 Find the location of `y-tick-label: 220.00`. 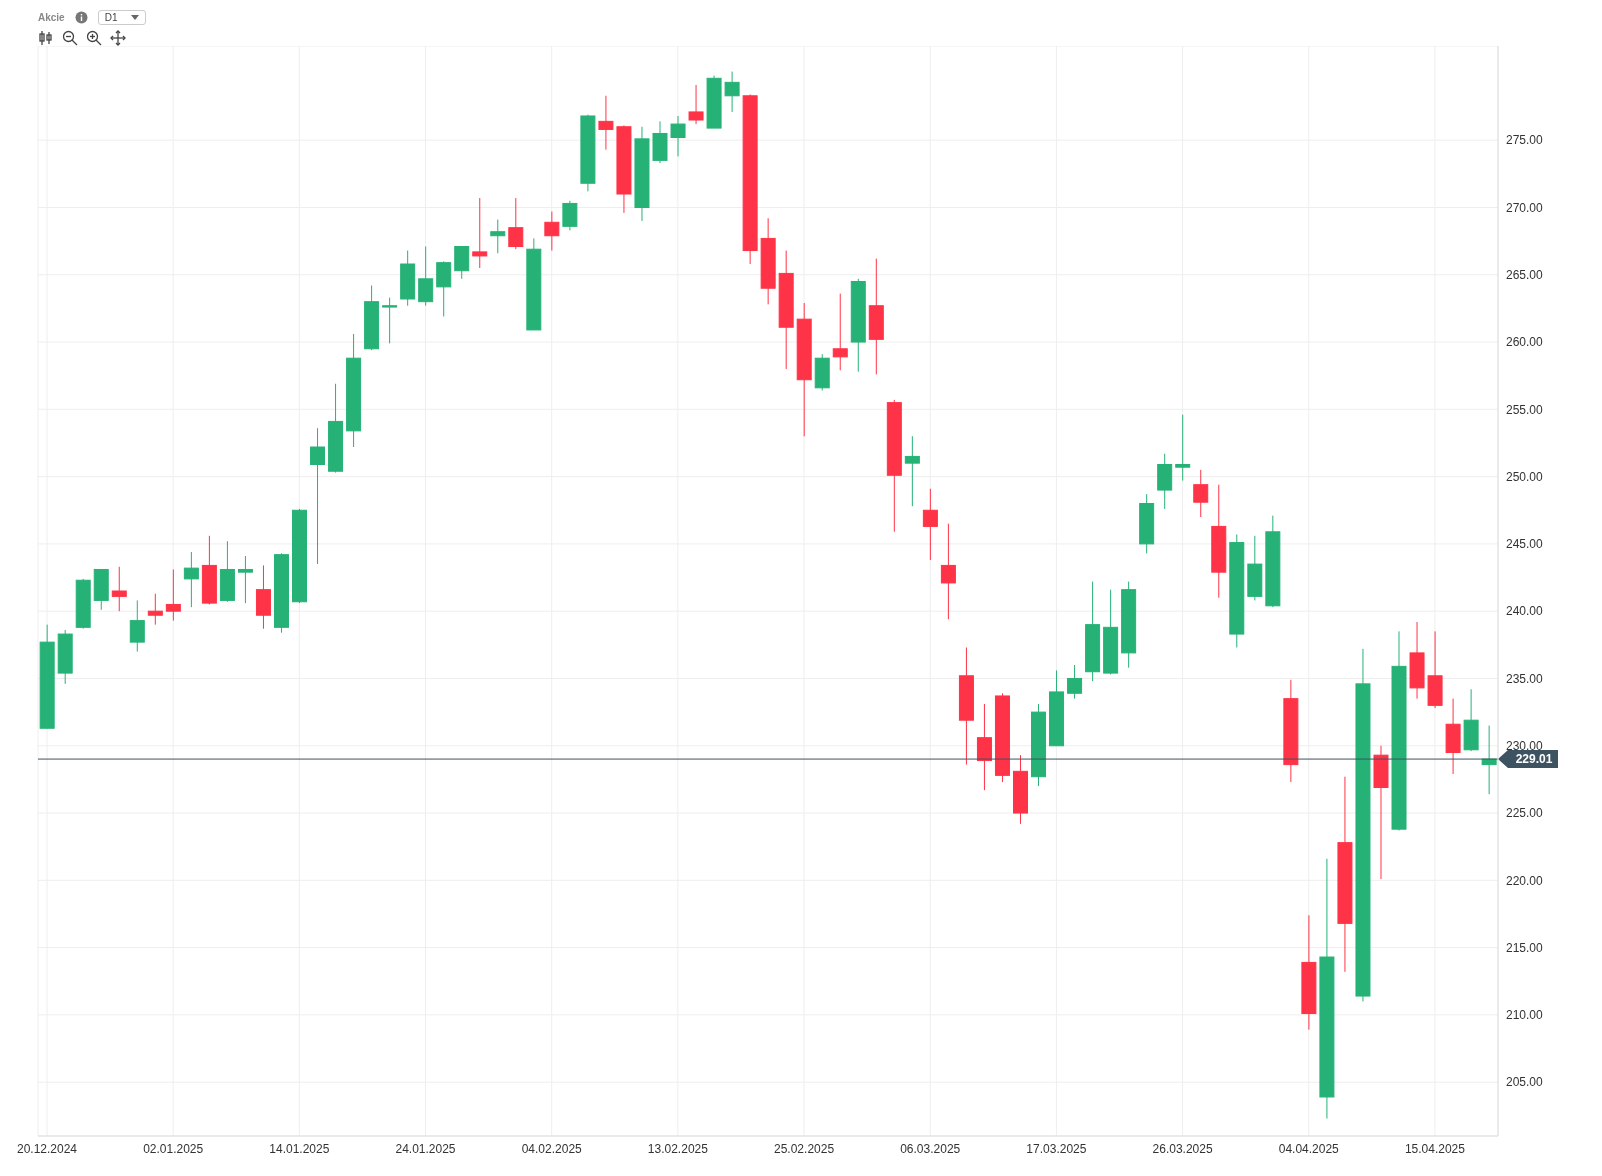

y-tick-label: 220.00 is located at coordinates (1525, 880).